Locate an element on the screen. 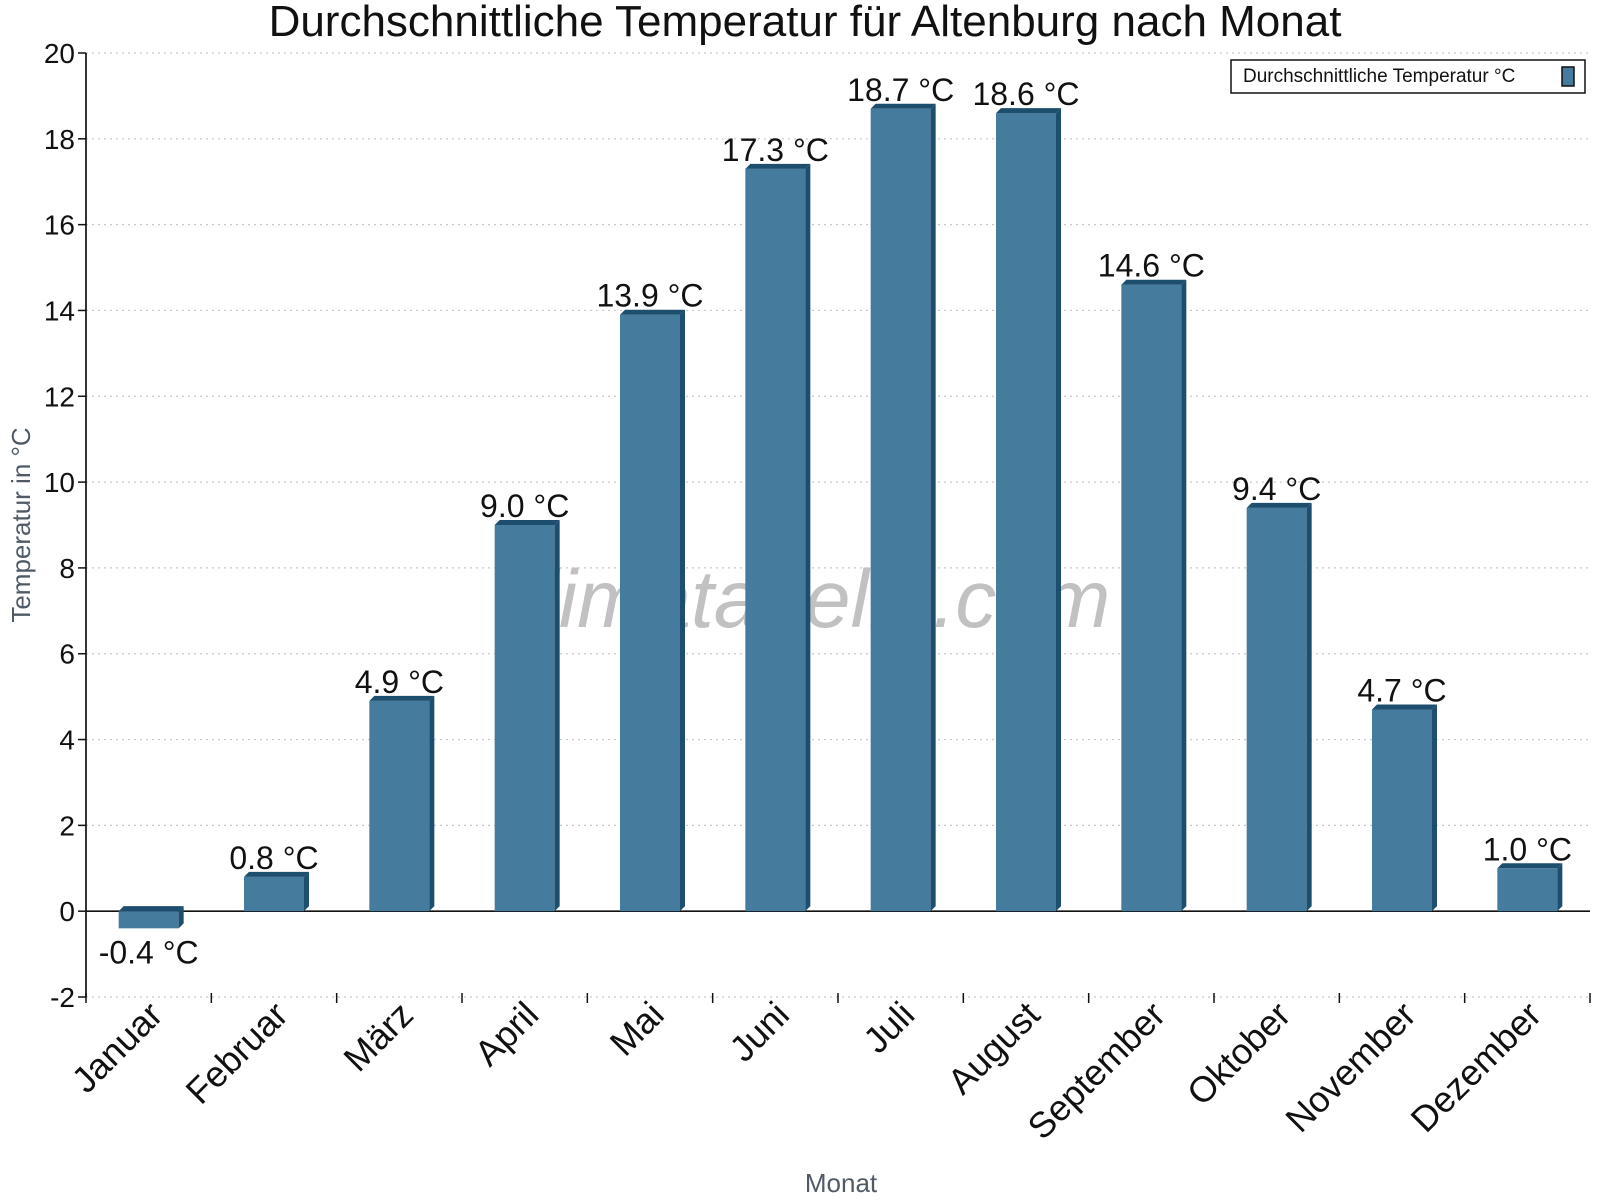  y-tick-label: 10 is located at coordinates (59, 482).